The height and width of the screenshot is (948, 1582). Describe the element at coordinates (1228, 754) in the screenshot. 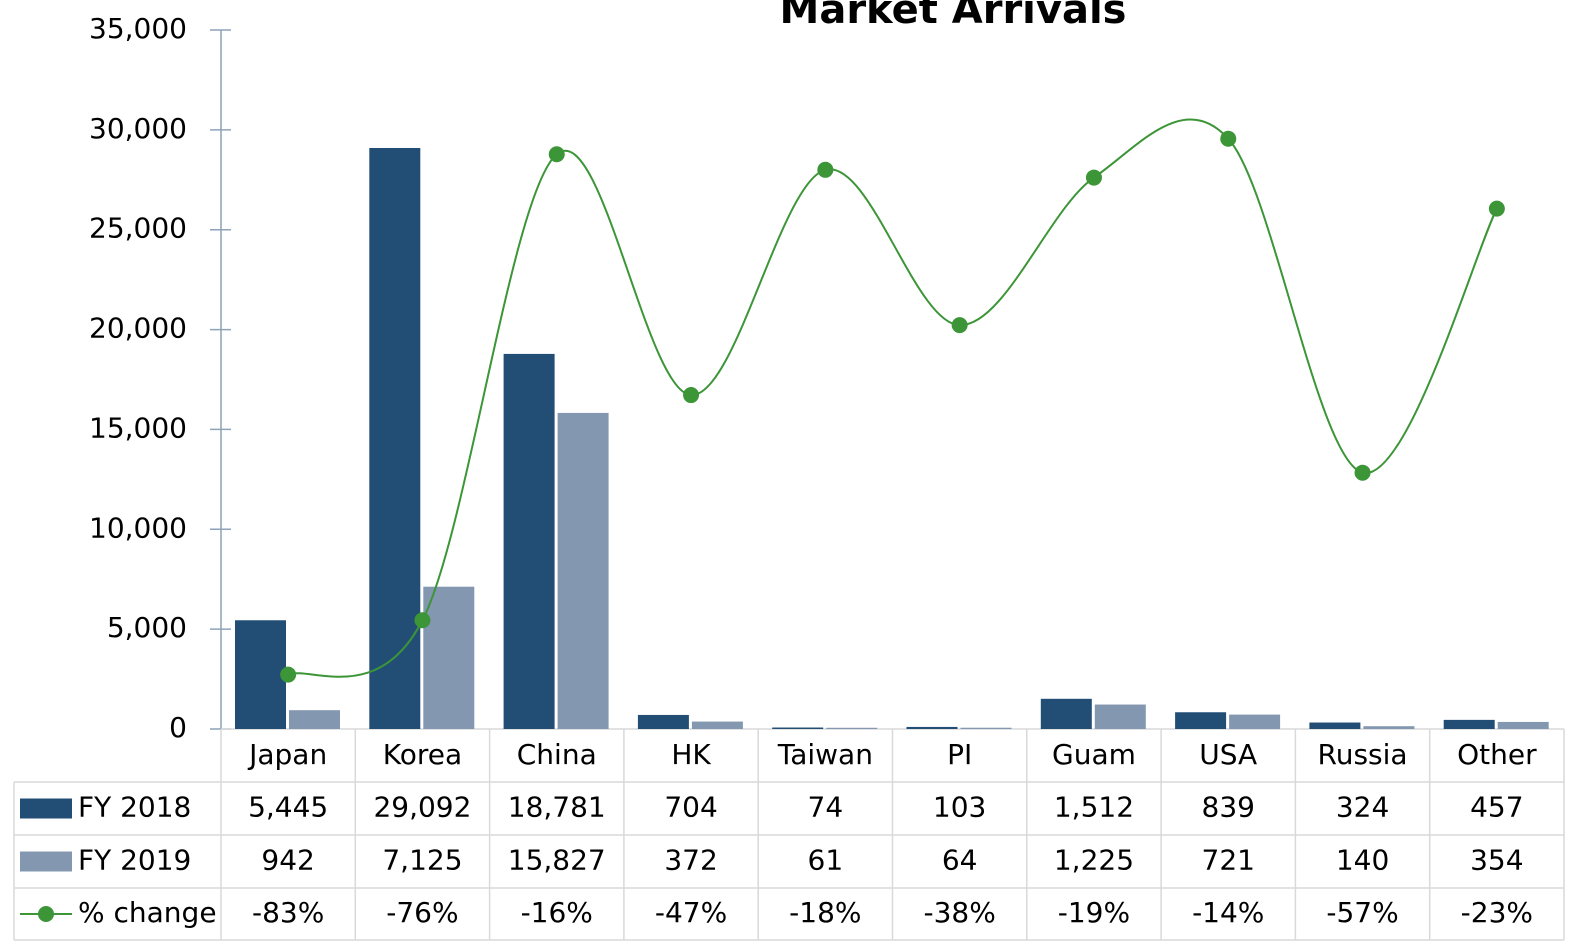

I see `x-tick-label: USA` at that location.